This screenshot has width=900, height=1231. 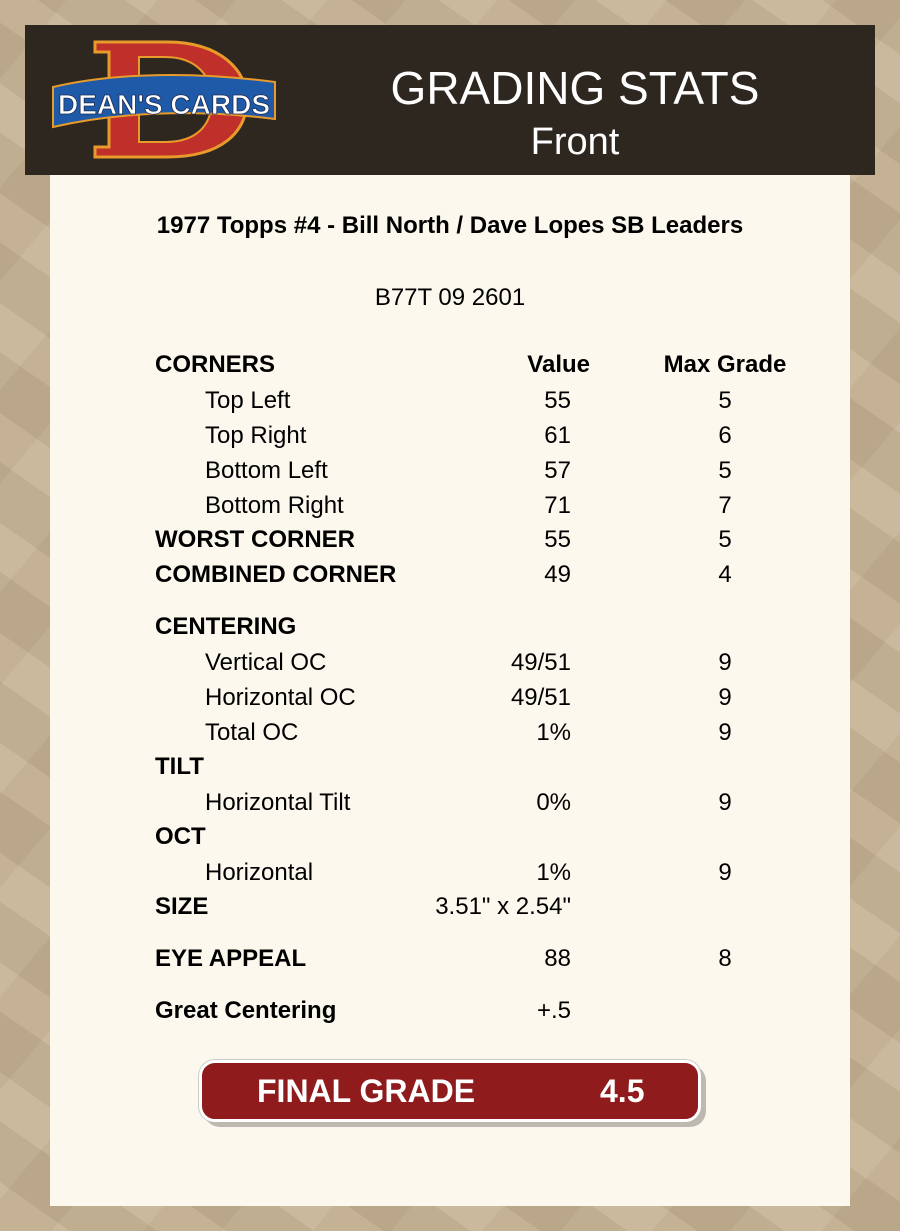 What do you see at coordinates (450, 297) in the screenshot?
I see `cert-number: B77T 09 2601` at bounding box center [450, 297].